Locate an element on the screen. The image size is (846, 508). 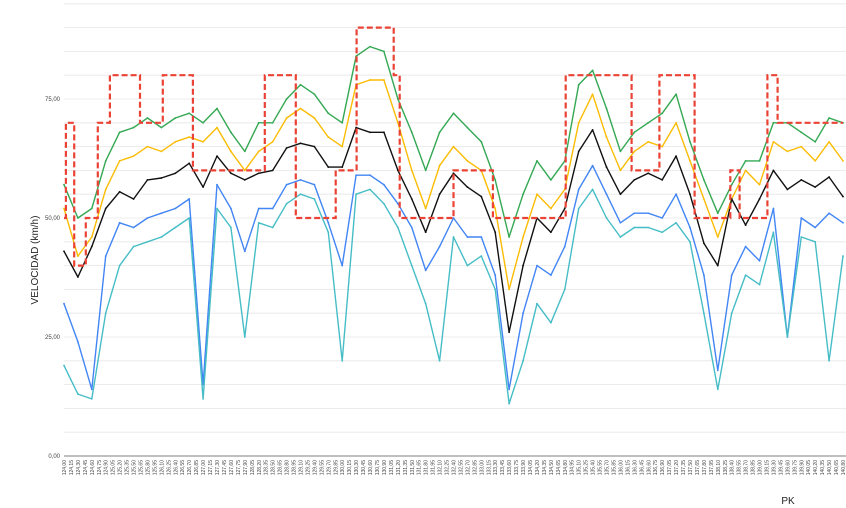
x-tick-label: 128,05 is located at coordinates (253, 468).